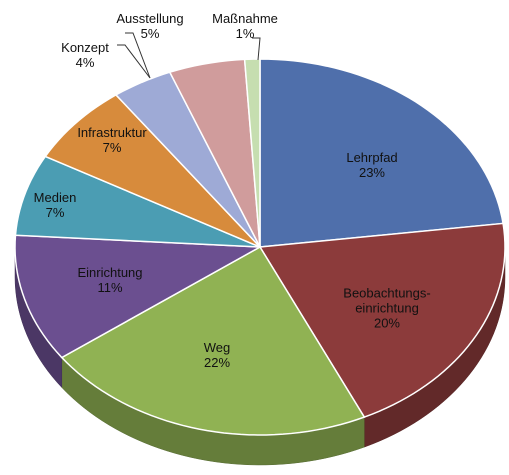 This screenshot has width=509, height=475. I want to click on slice-label: Einrichtung 11%, so click(109, 280).